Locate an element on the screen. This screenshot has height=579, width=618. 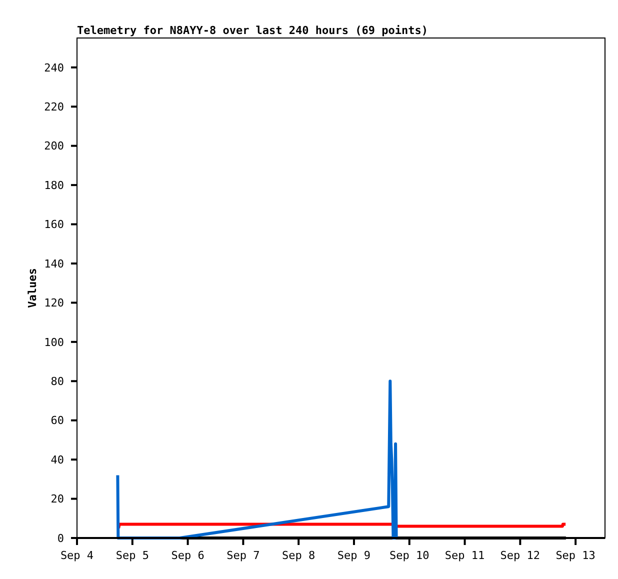
chart-title: Telemetry for N8AYY-8 over last 240 hours (69 points) is located at coordinates (252, 30).